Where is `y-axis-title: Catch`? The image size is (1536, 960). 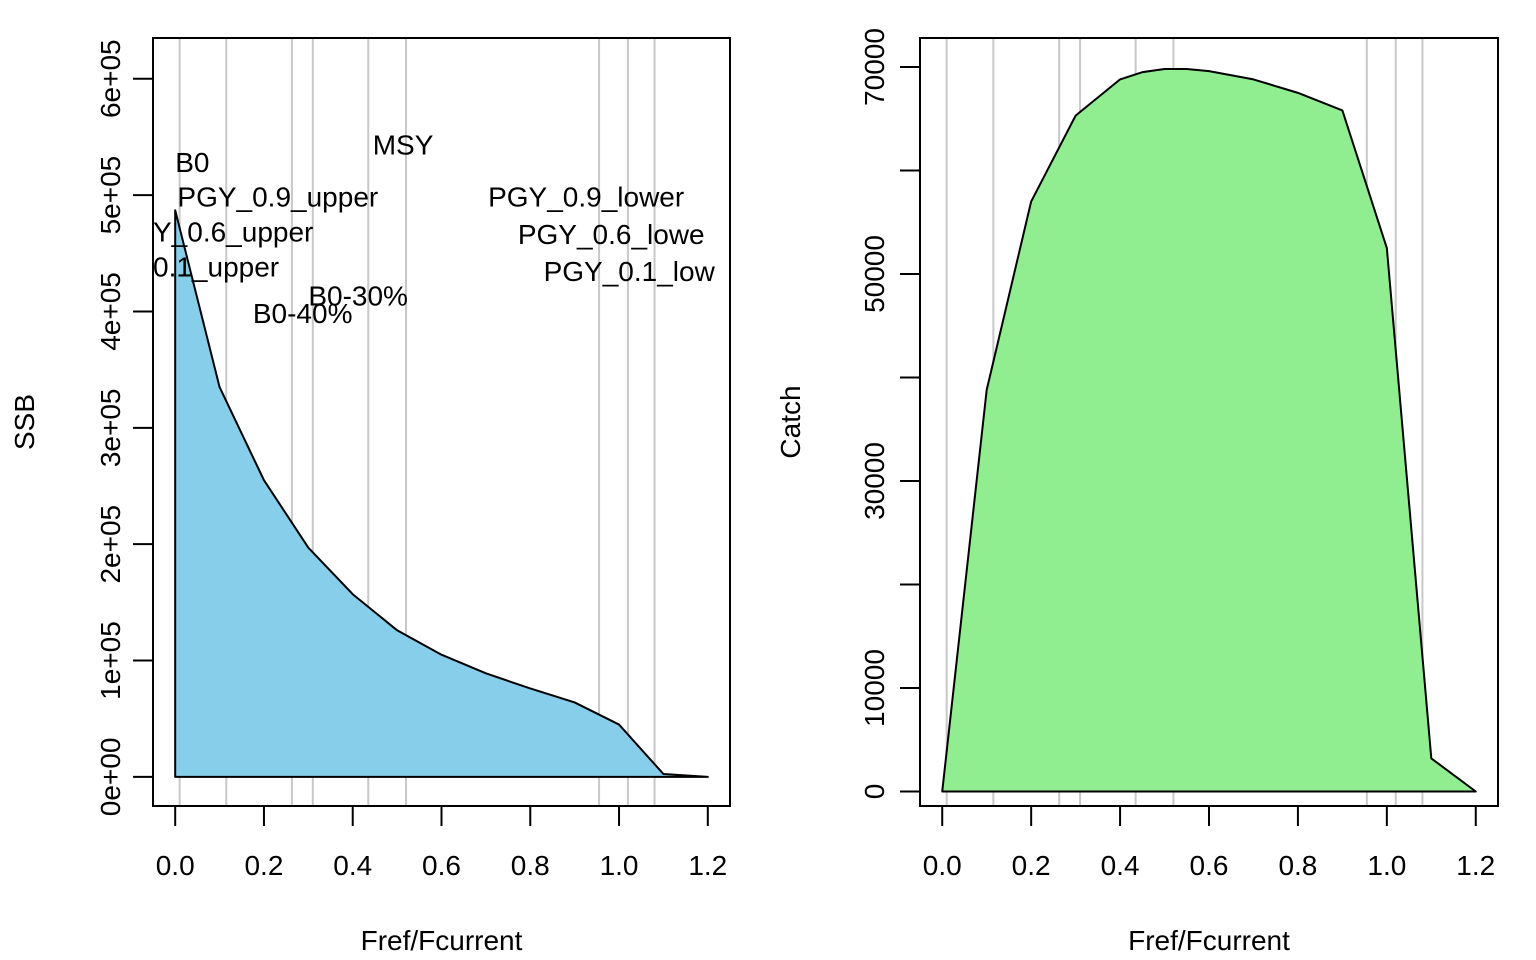
y-axis-title: Catch is located at coordinates (790, 421).